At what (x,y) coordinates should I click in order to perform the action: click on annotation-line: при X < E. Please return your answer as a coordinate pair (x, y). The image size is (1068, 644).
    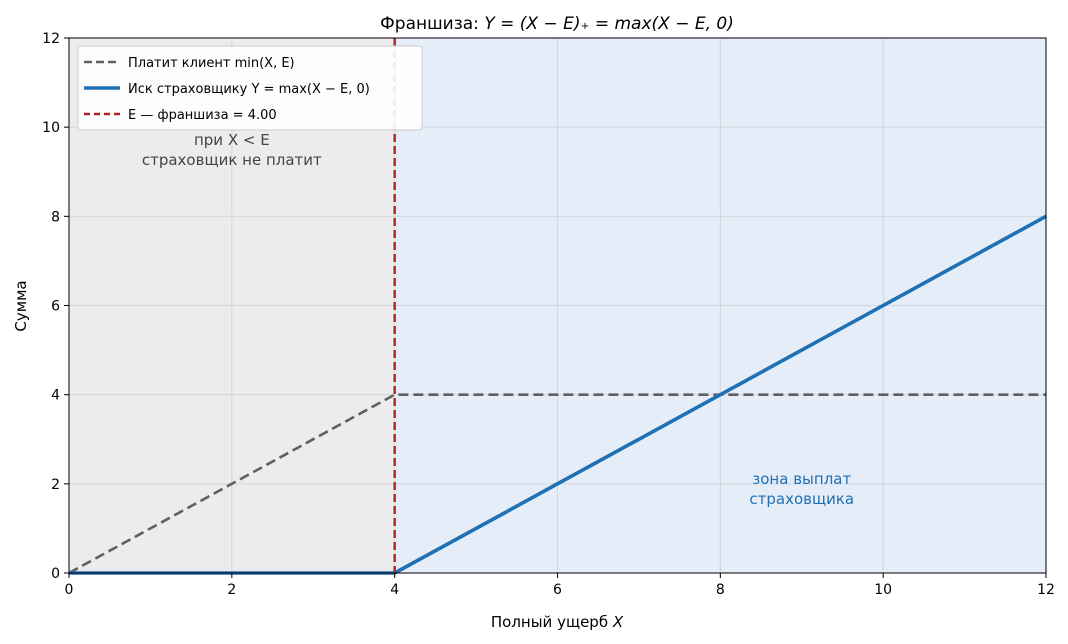
    Looking at the image, I should click on (232, 140).